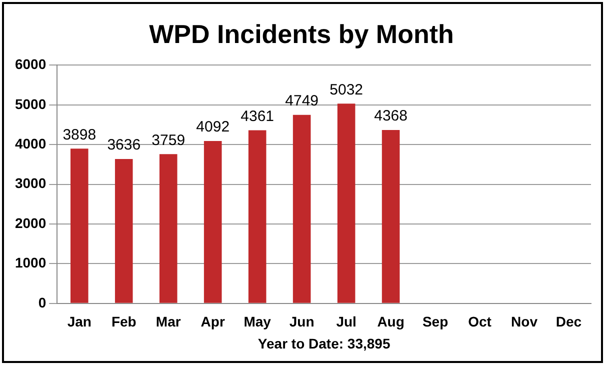 This screenshot has height=365, width=605. I want to click on data-label: 3759, so click(169, 140).